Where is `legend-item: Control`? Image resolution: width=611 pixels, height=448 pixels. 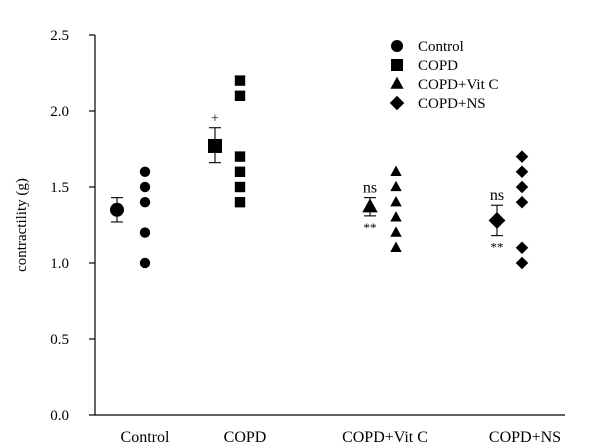 legend-item: Control is located at coordinates (427, 47).